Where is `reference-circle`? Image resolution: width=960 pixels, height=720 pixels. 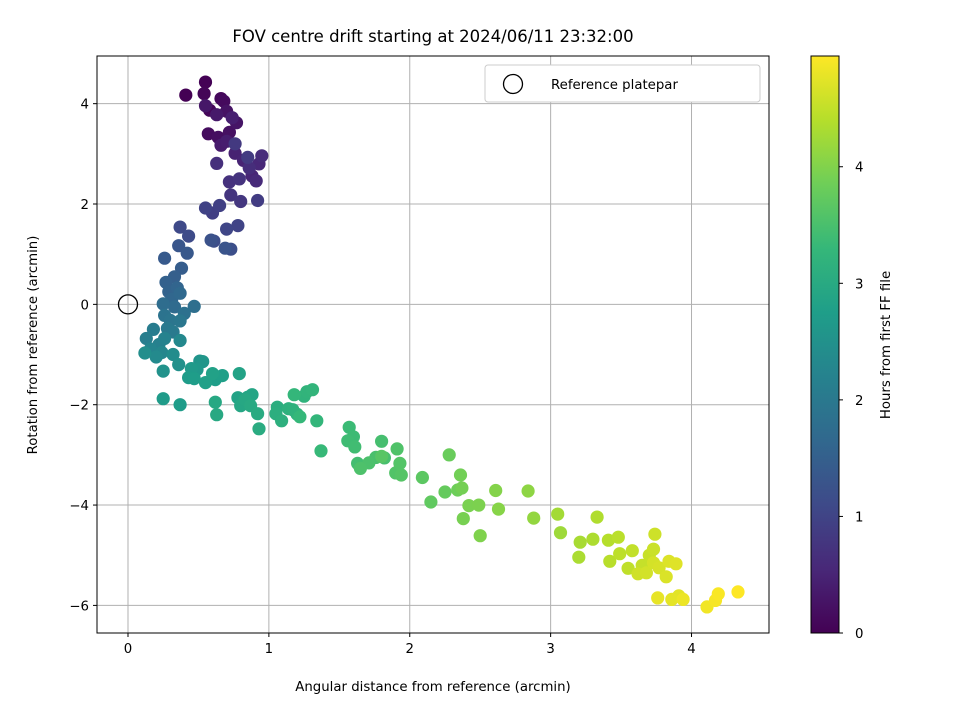 reference-circle is located at coordinates (128, 304).